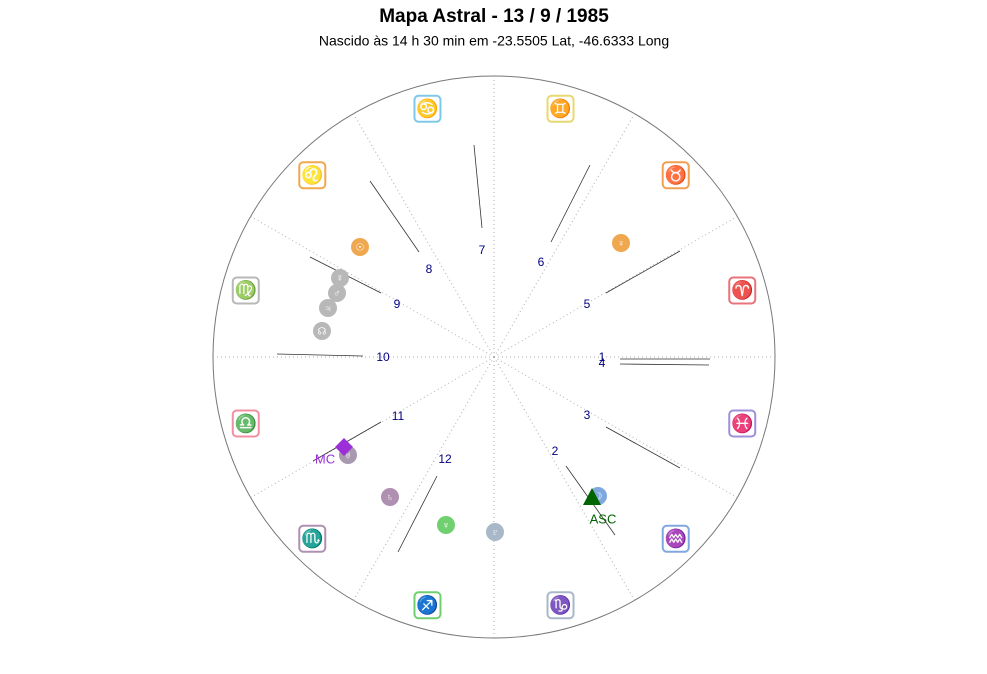 The image size is (987, 674). Describe the element at coordinates (325, 458) in the screenshot. I see `midheaven-label: MC` at that location.